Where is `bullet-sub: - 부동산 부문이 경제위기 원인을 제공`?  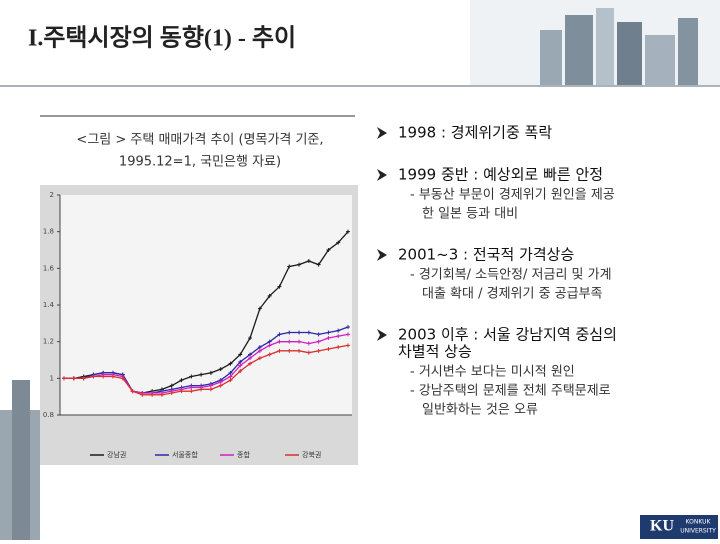
bullet-sub: - 부동산 부문이 경제위기 원인을 제공 is located at coordinates (512, 195).